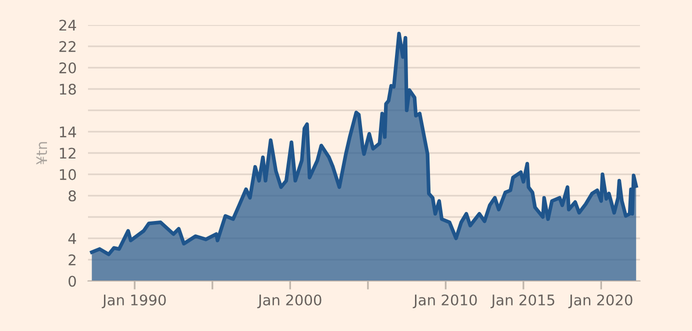 The height and width of the screenshot is (331, 692). I want to click on x-tick-label: Jan 2010, so click(444, 301).